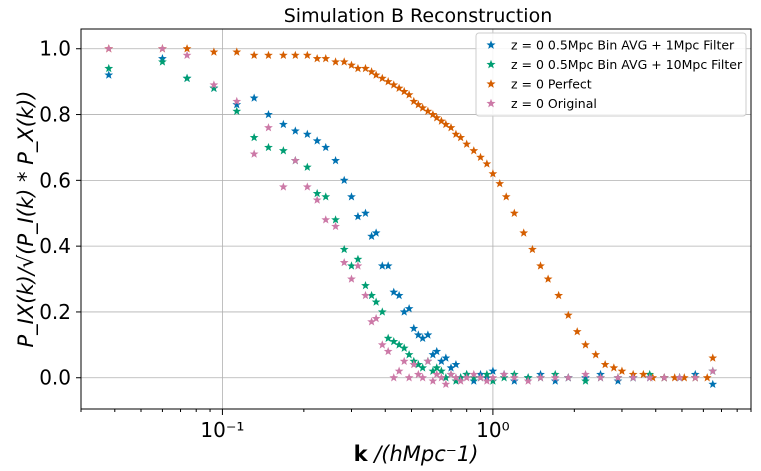  I want to click on legend-marker, so click(491, 83).